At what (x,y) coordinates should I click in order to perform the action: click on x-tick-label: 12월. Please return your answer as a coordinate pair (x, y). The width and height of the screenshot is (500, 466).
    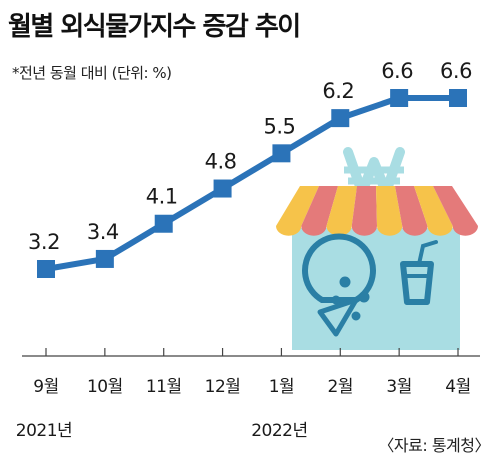
    Looking at the image, I should click on (223, 387).